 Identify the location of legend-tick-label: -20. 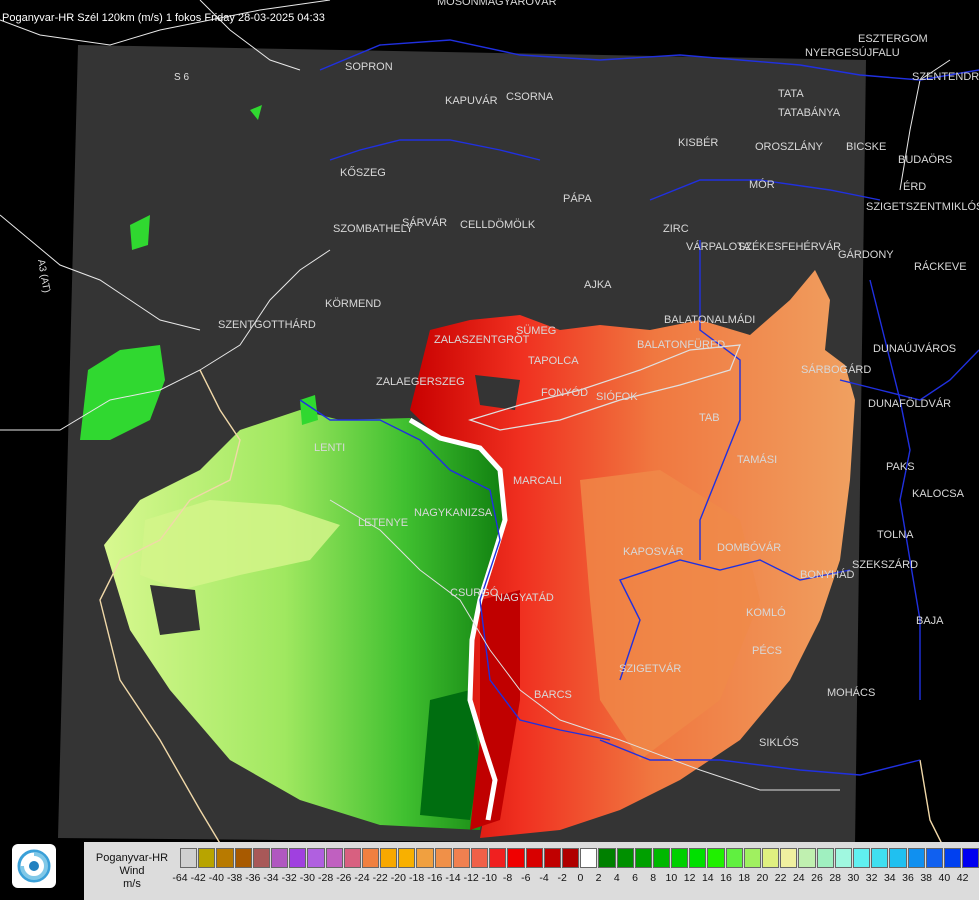
(398, 878).